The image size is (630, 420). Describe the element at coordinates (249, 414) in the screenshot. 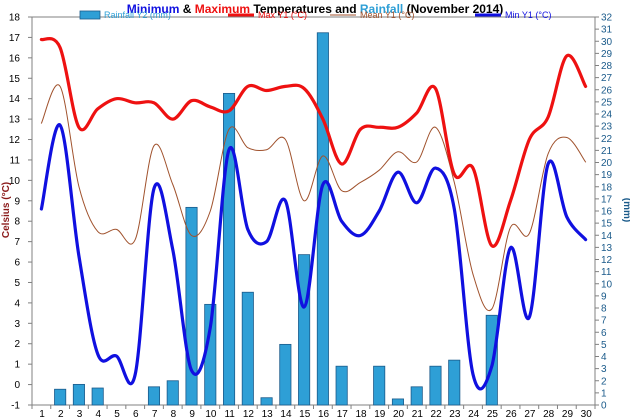

I see `x-tick-label: 12` at that location.